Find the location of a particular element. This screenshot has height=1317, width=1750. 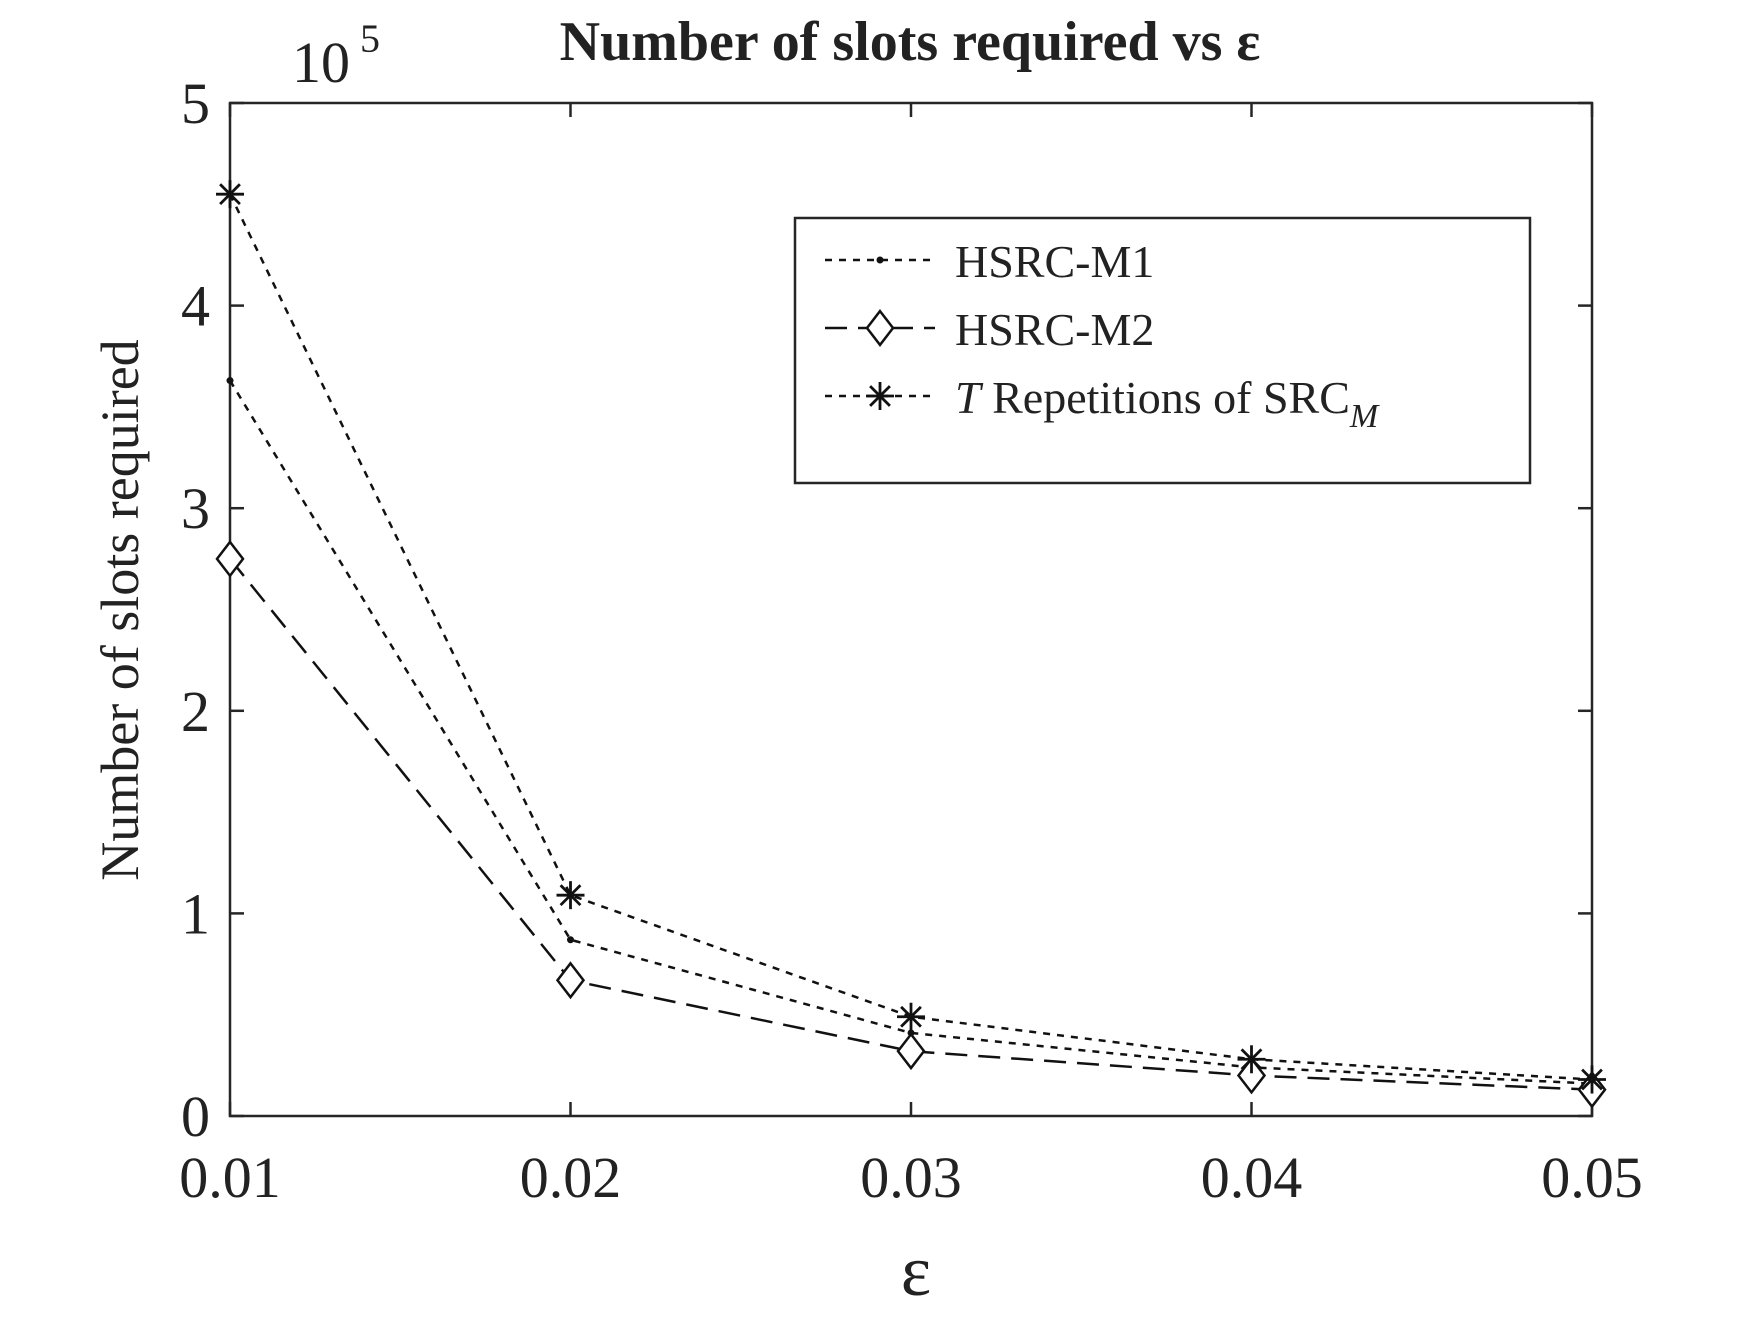

legend-marker-dot is located at coordinates (880, 260).